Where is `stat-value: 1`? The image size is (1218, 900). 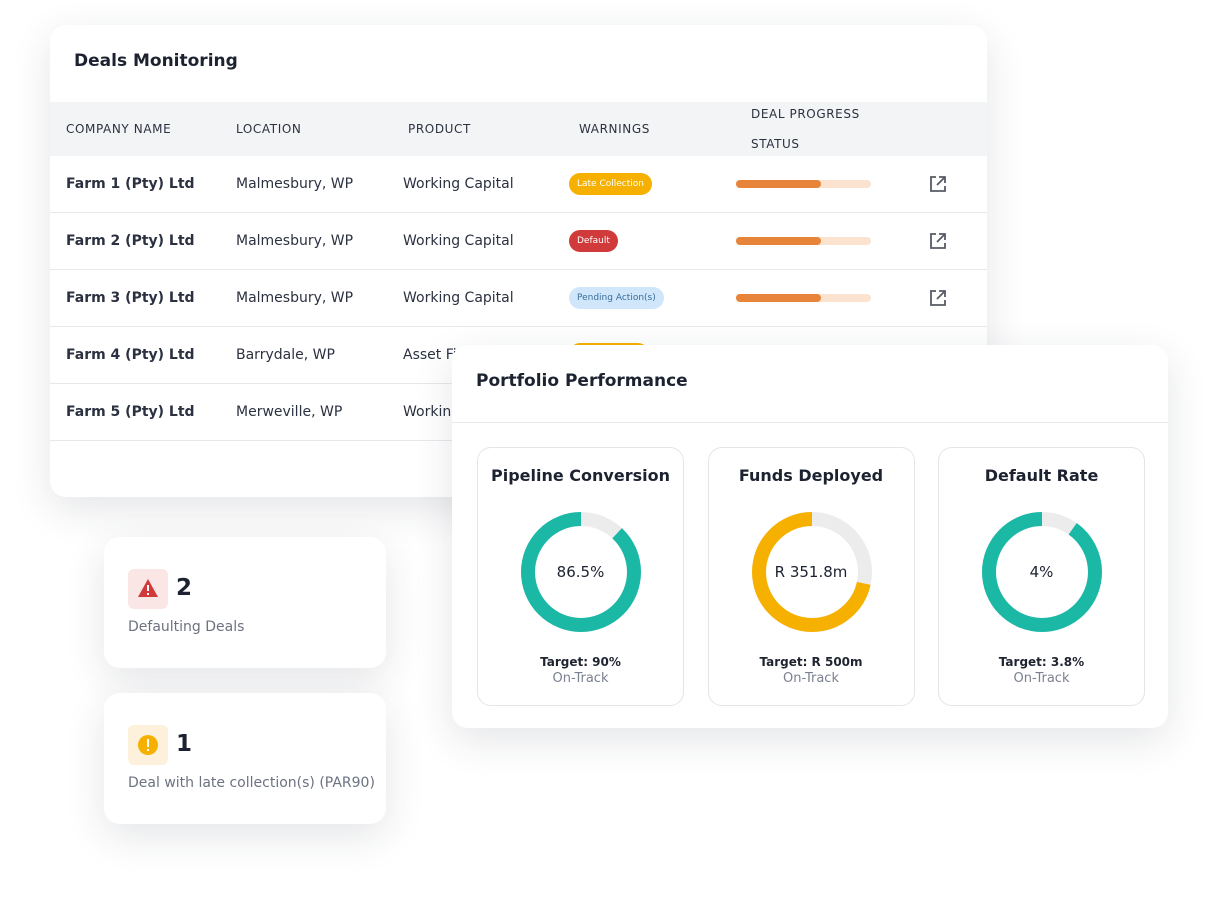 stat-value: 1 is located at coordinates (184, 744).